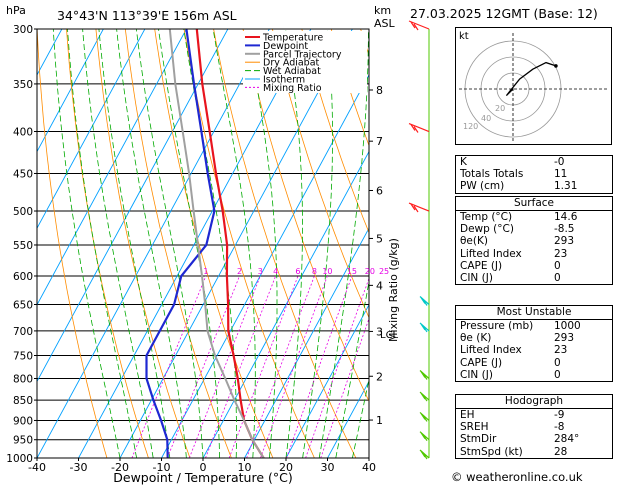 The image size is (629, 486). Describe the element at coordinates (491, 451) in the screenshot. I see `hodograph-stat-label: StmSpd (kt)` at that location.